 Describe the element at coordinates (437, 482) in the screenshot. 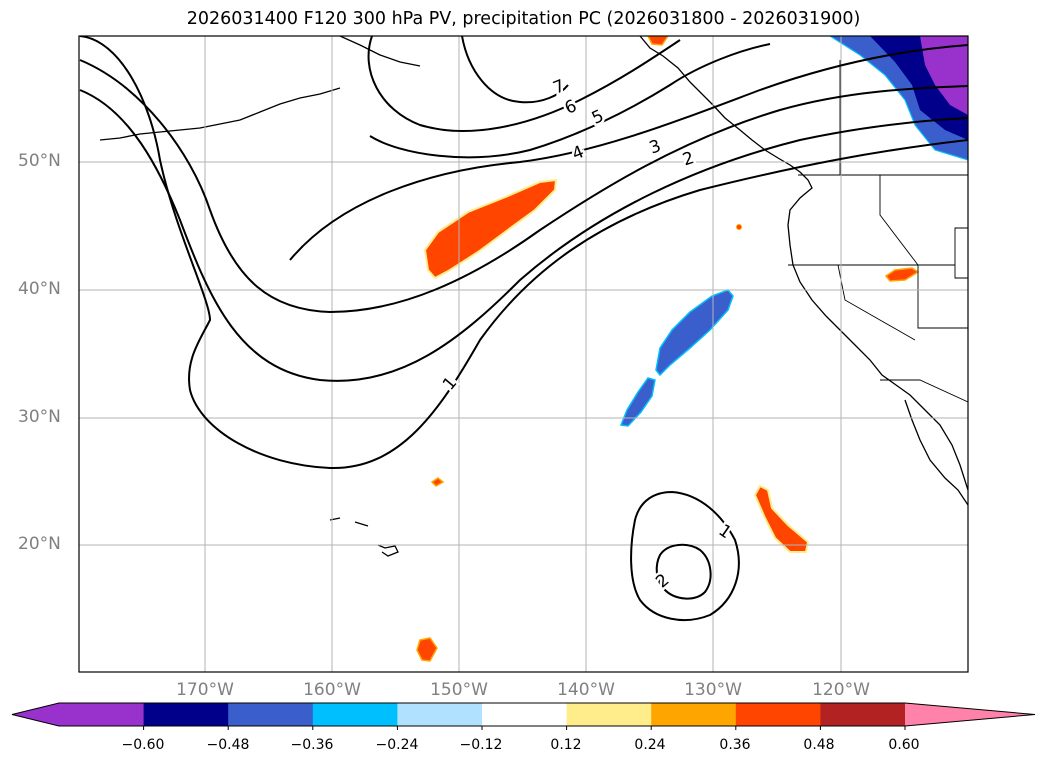

I see `precip-pos-blob-hawaii` at that location.